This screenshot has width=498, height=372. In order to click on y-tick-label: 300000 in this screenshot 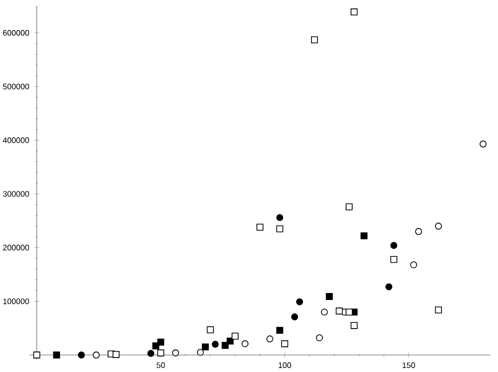, I will do `click(16, 194)`.